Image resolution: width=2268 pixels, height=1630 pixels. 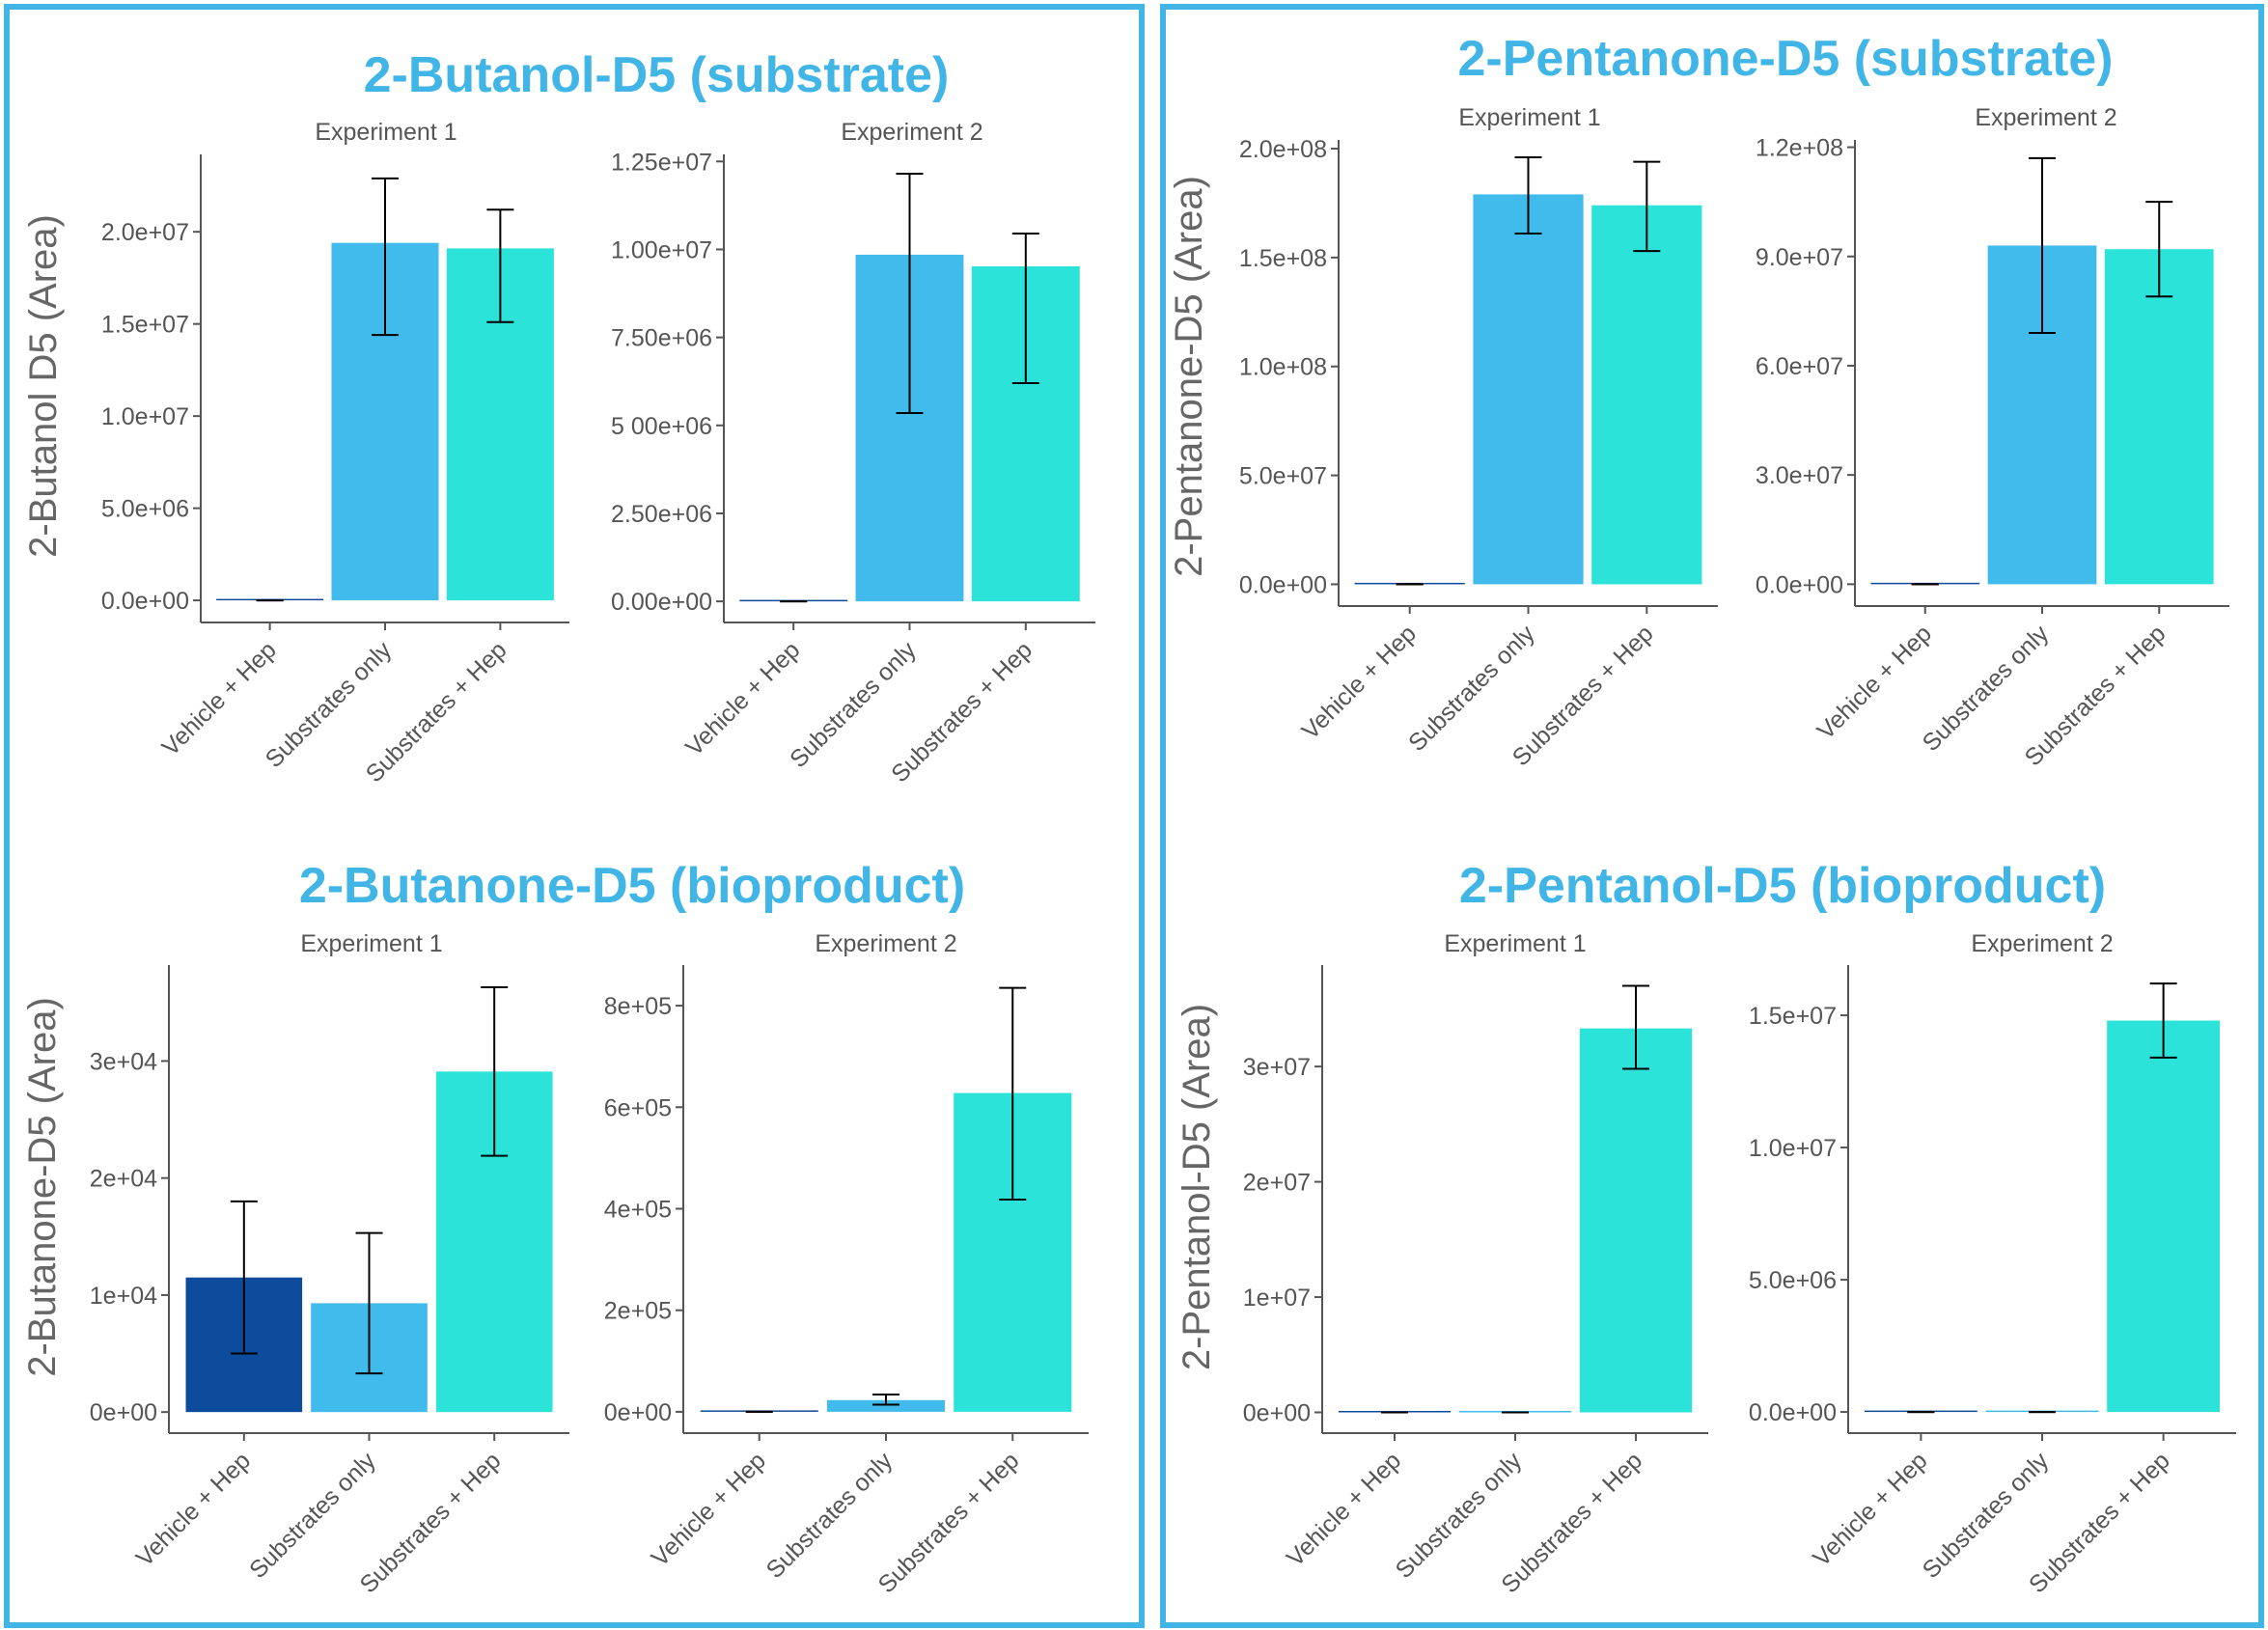 What do you see at coordinates (661, 515) in the screenshot?
I see `y-tick-label: 2.50e+06` at bounding box center [661, 515].